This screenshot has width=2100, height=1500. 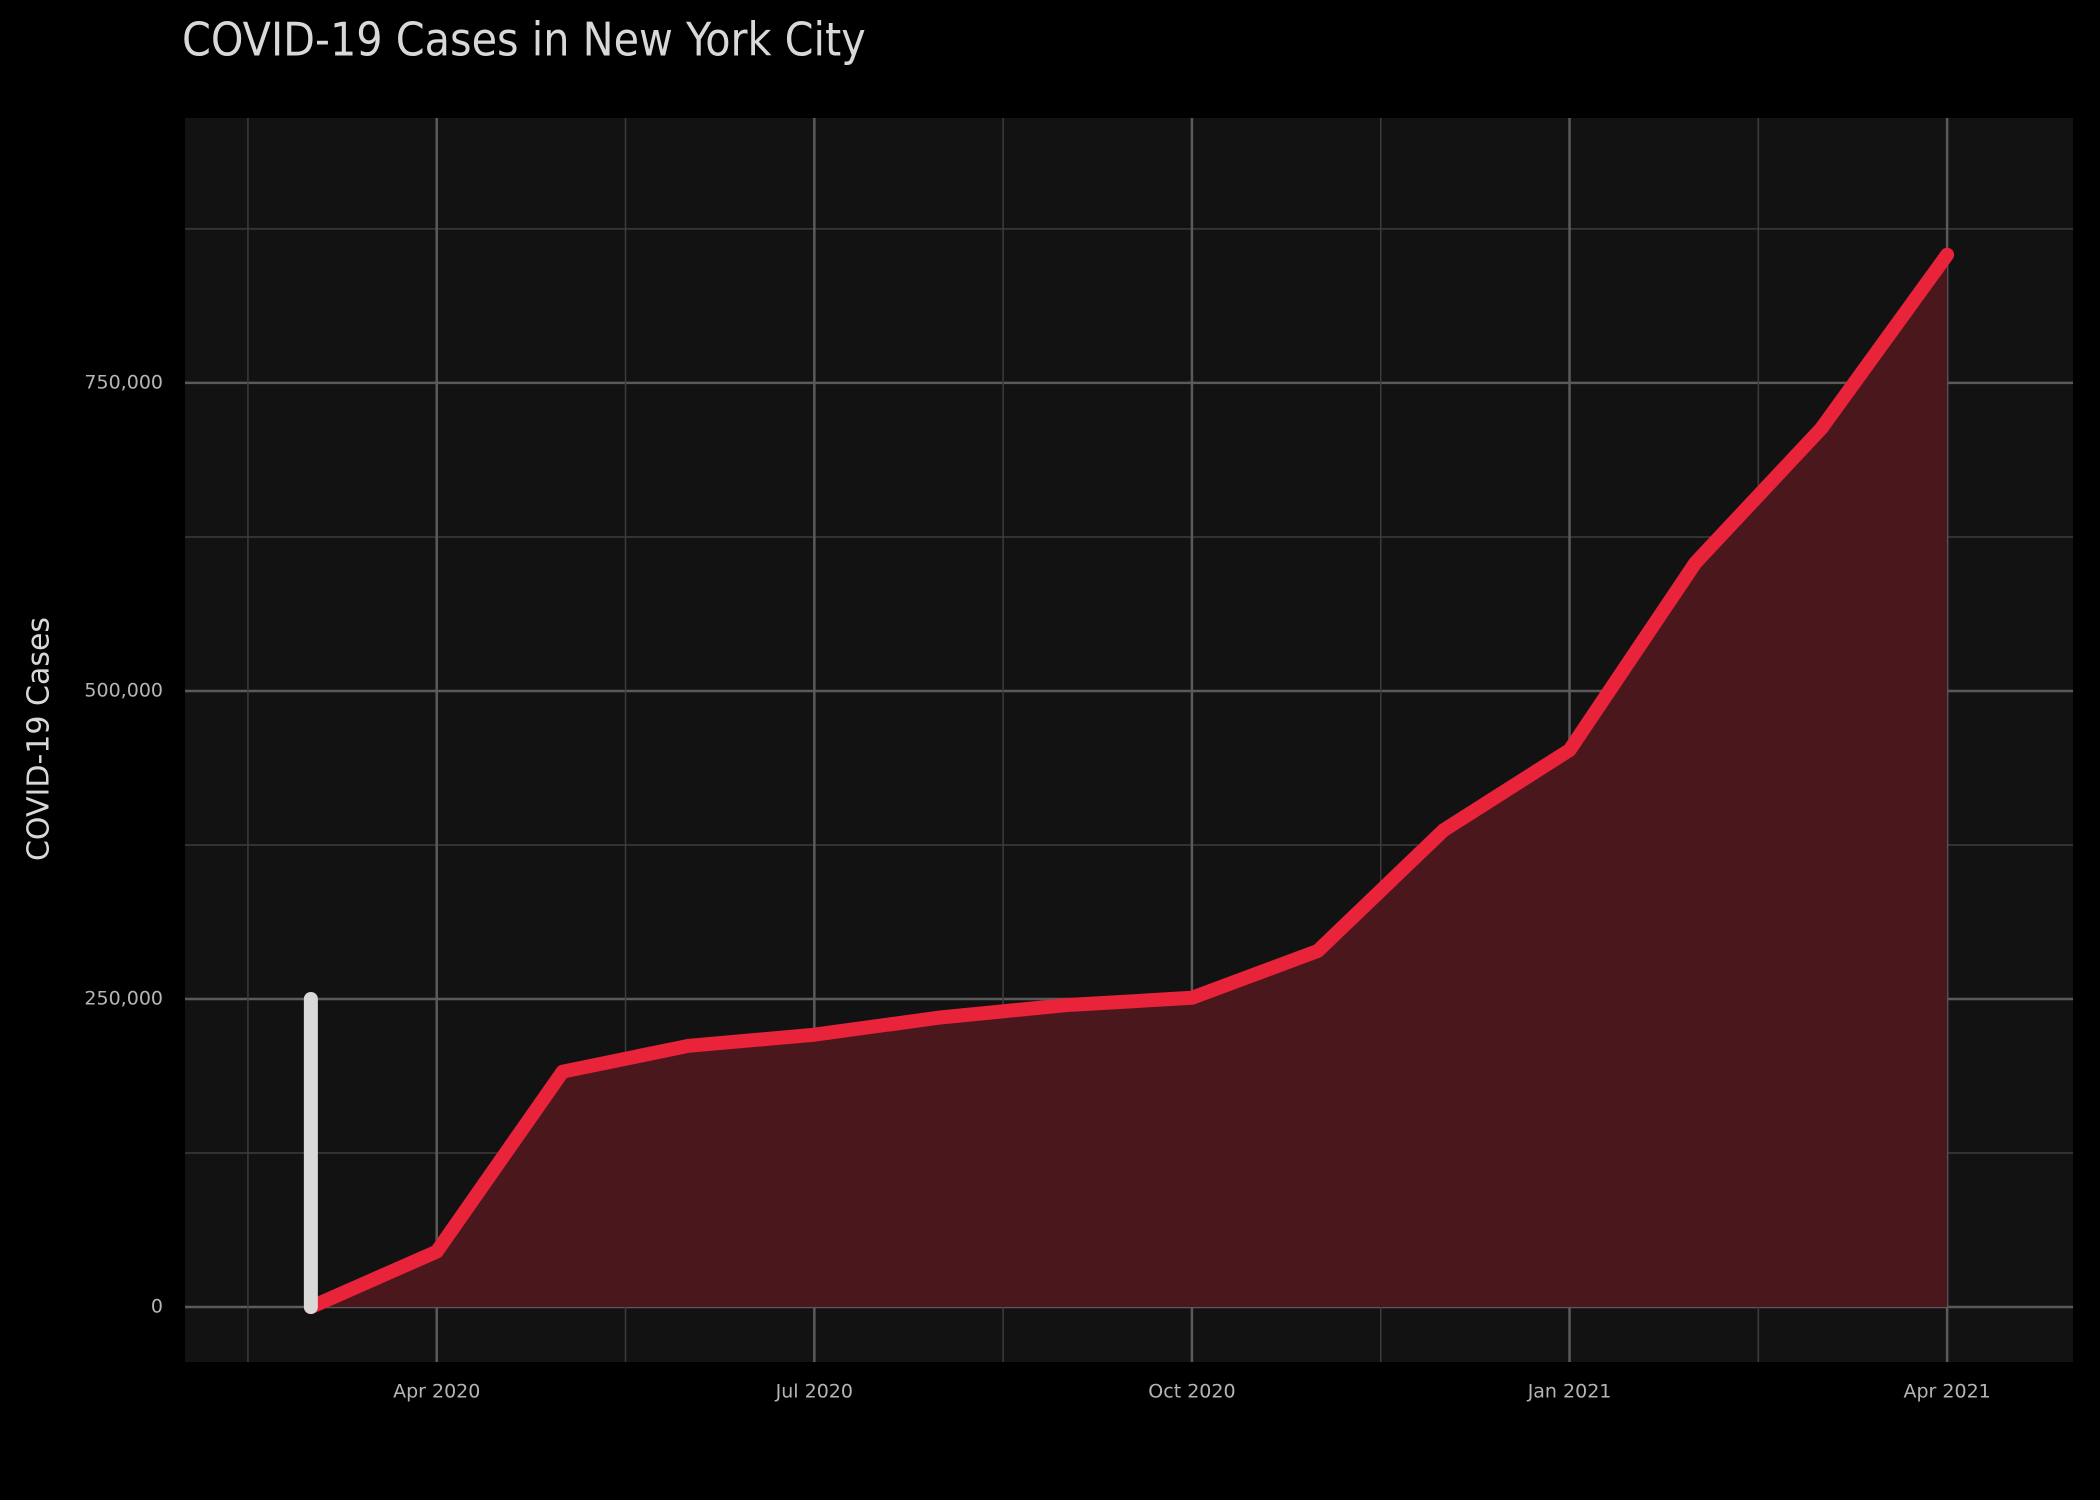 What do you see at coordinates (1947, 1392) in the screenshot?
I see `x-tick-label: Apr 2021` at bounding box center [1947, 1392].